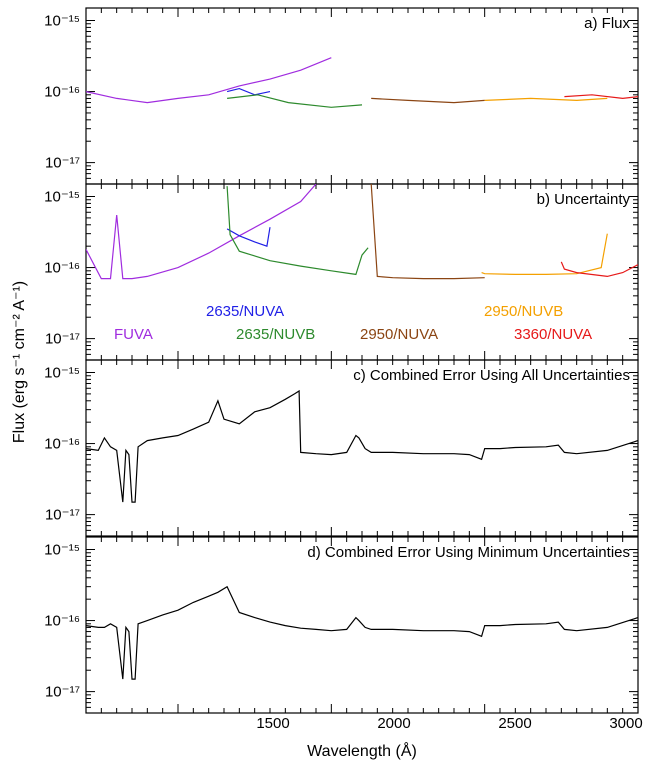 The image size is (660, 769). I want to click on x-tick-label-3000: 3000, so click(625, 723).